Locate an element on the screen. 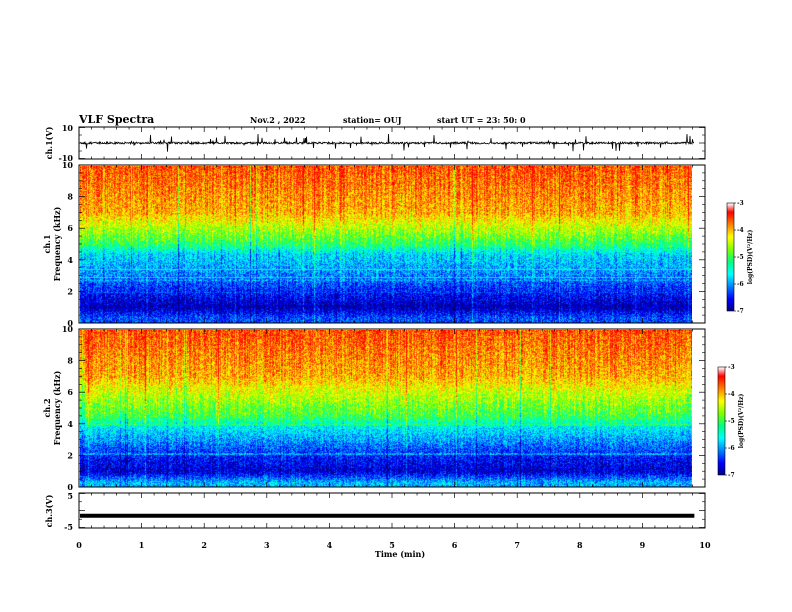  figure-title: VLF Spectra is located at coordinates (116, 119).